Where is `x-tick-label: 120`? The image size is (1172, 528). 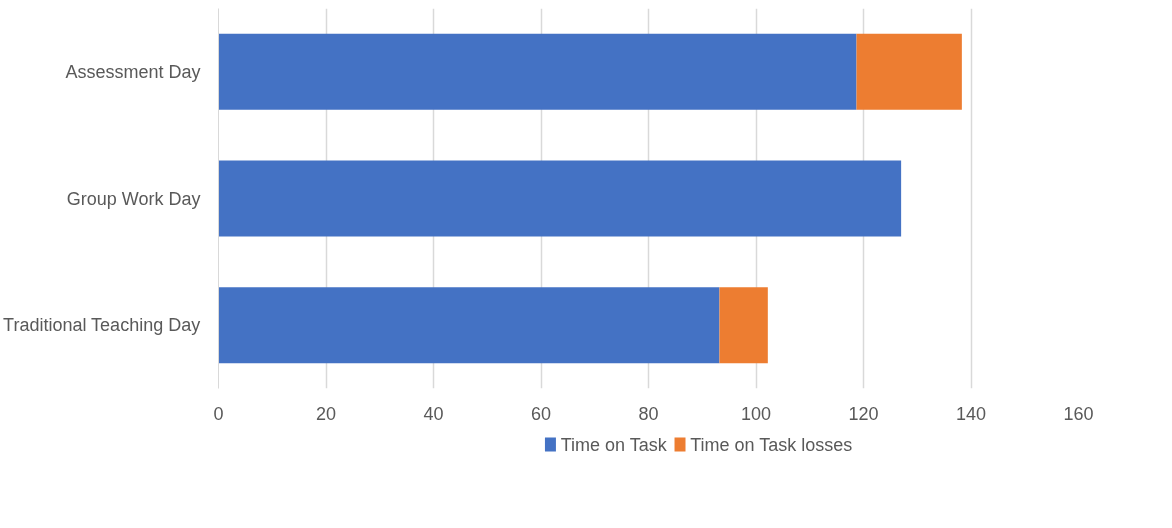 x-tick-label: 120 is located at coordinates (863, 413).